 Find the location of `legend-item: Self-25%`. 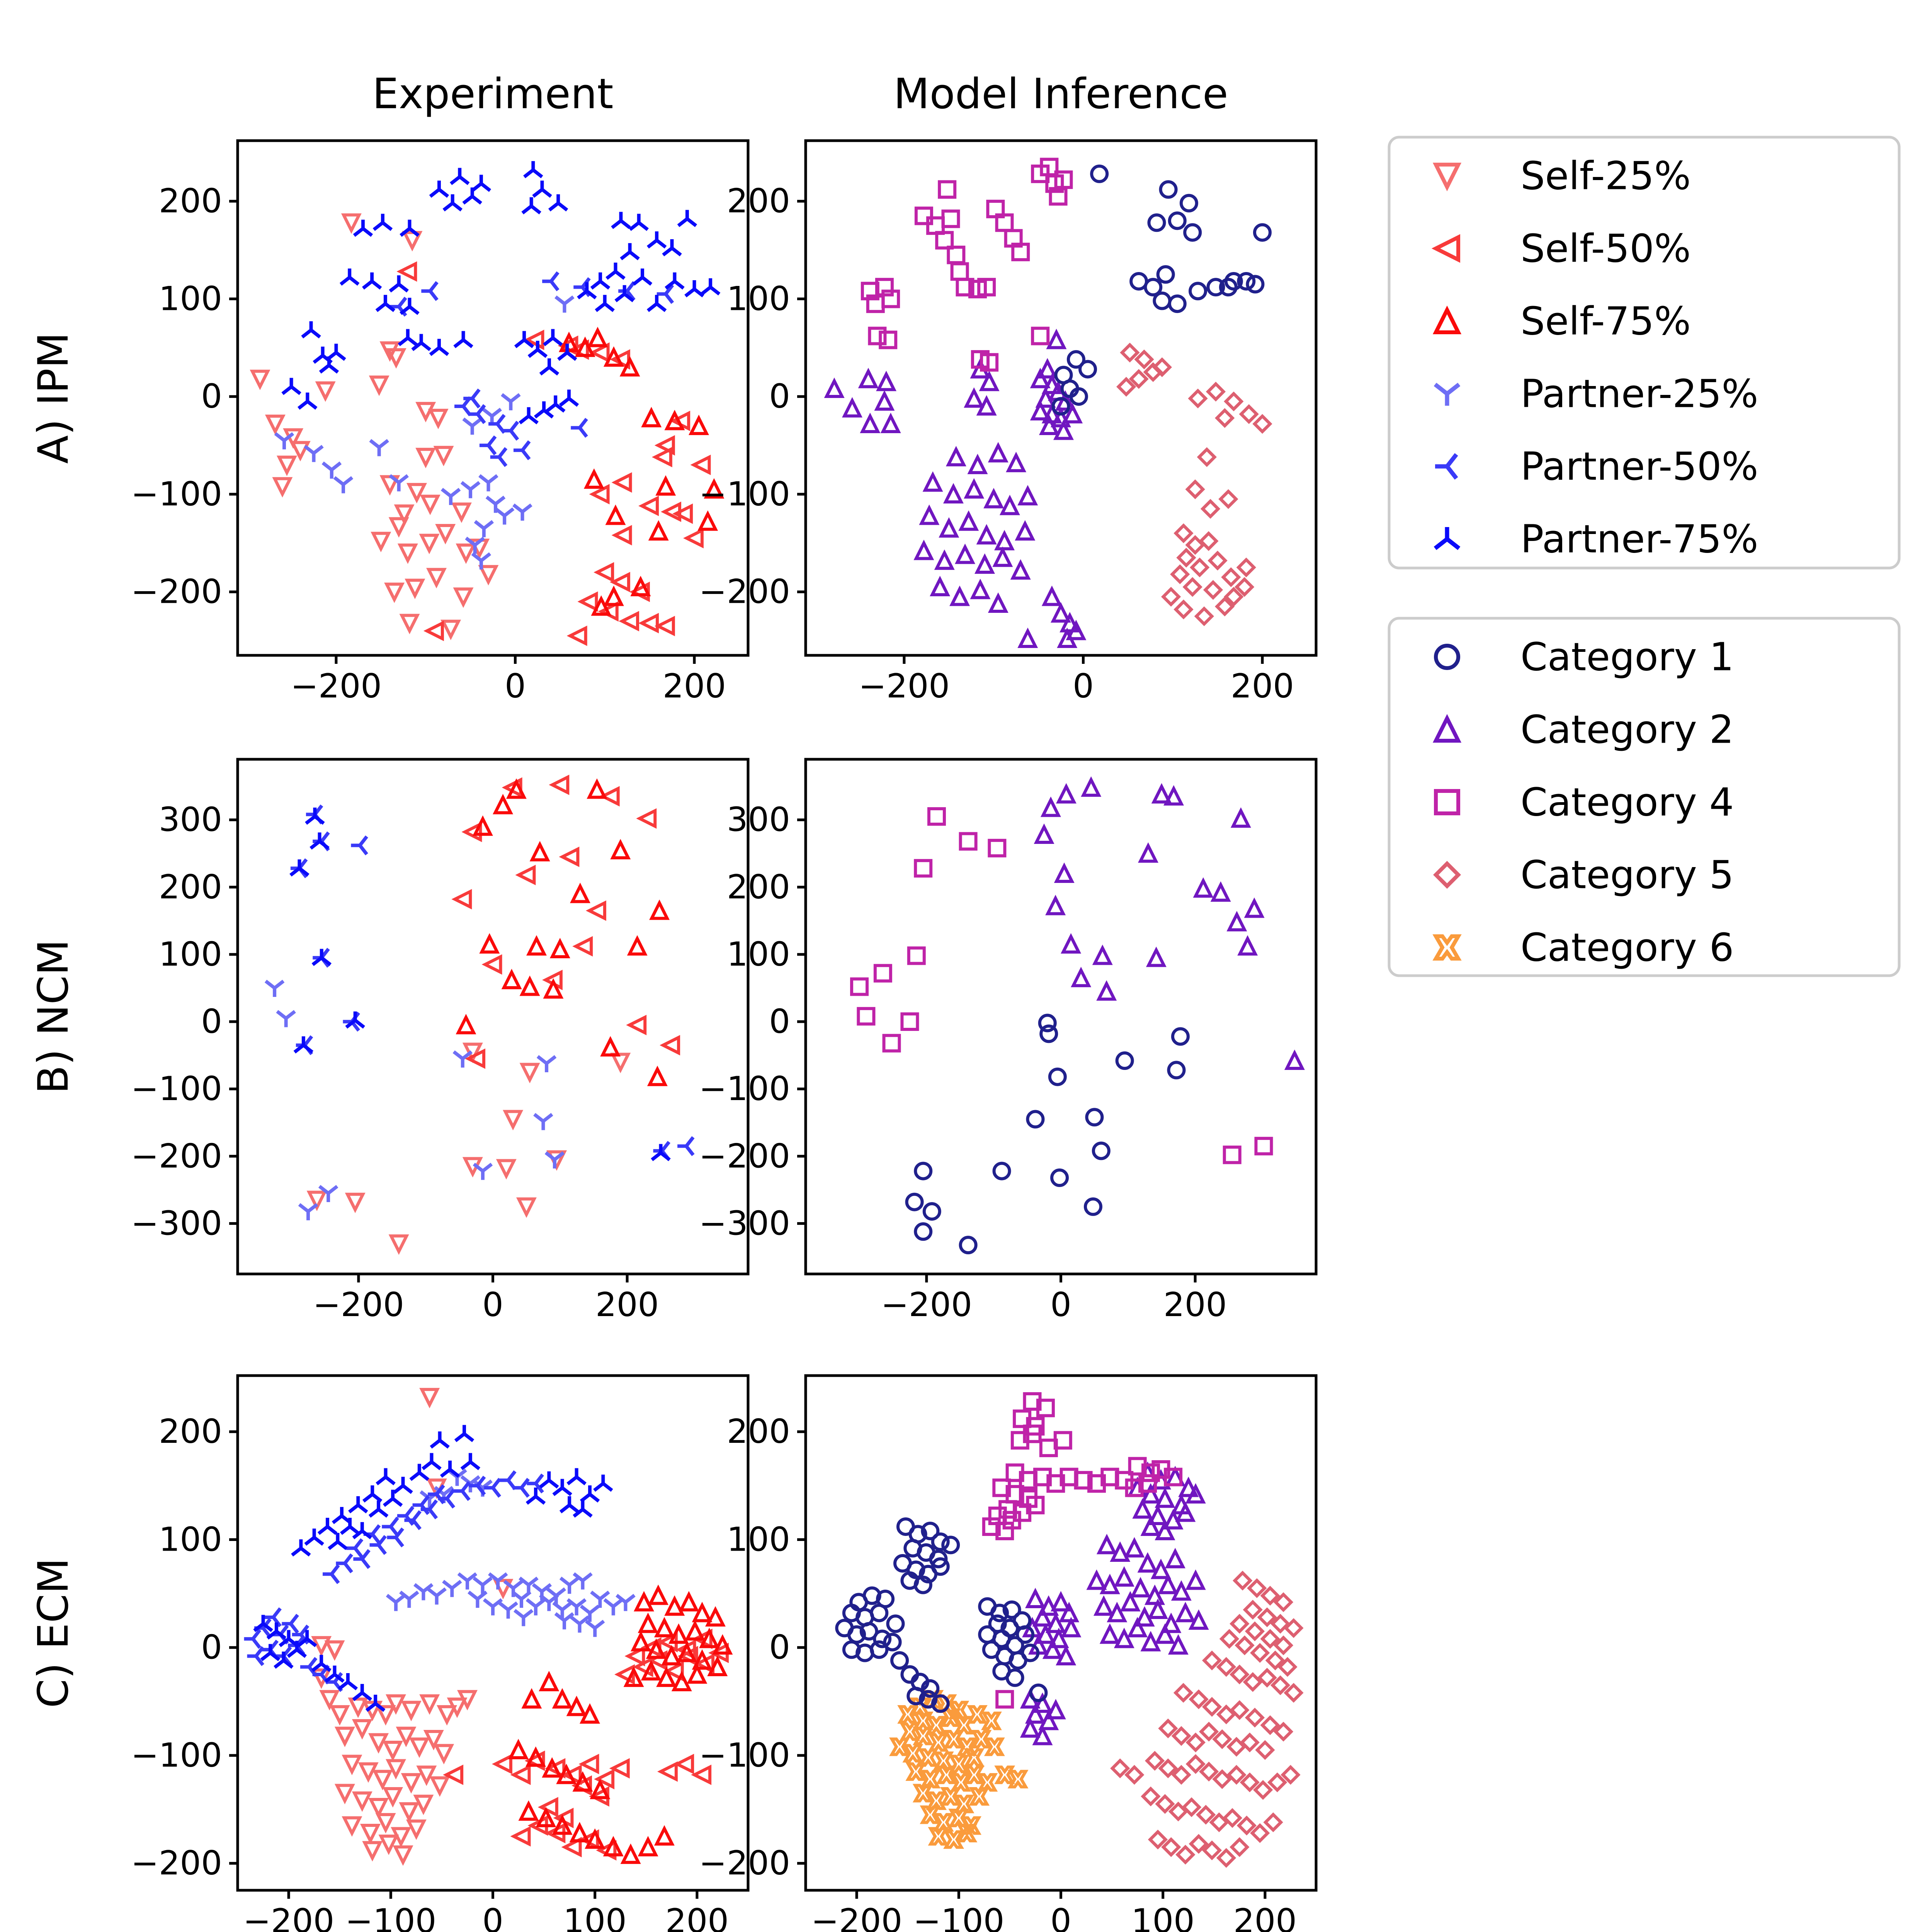

legend-item: Self-25% is located at coordinates (1561, 176).